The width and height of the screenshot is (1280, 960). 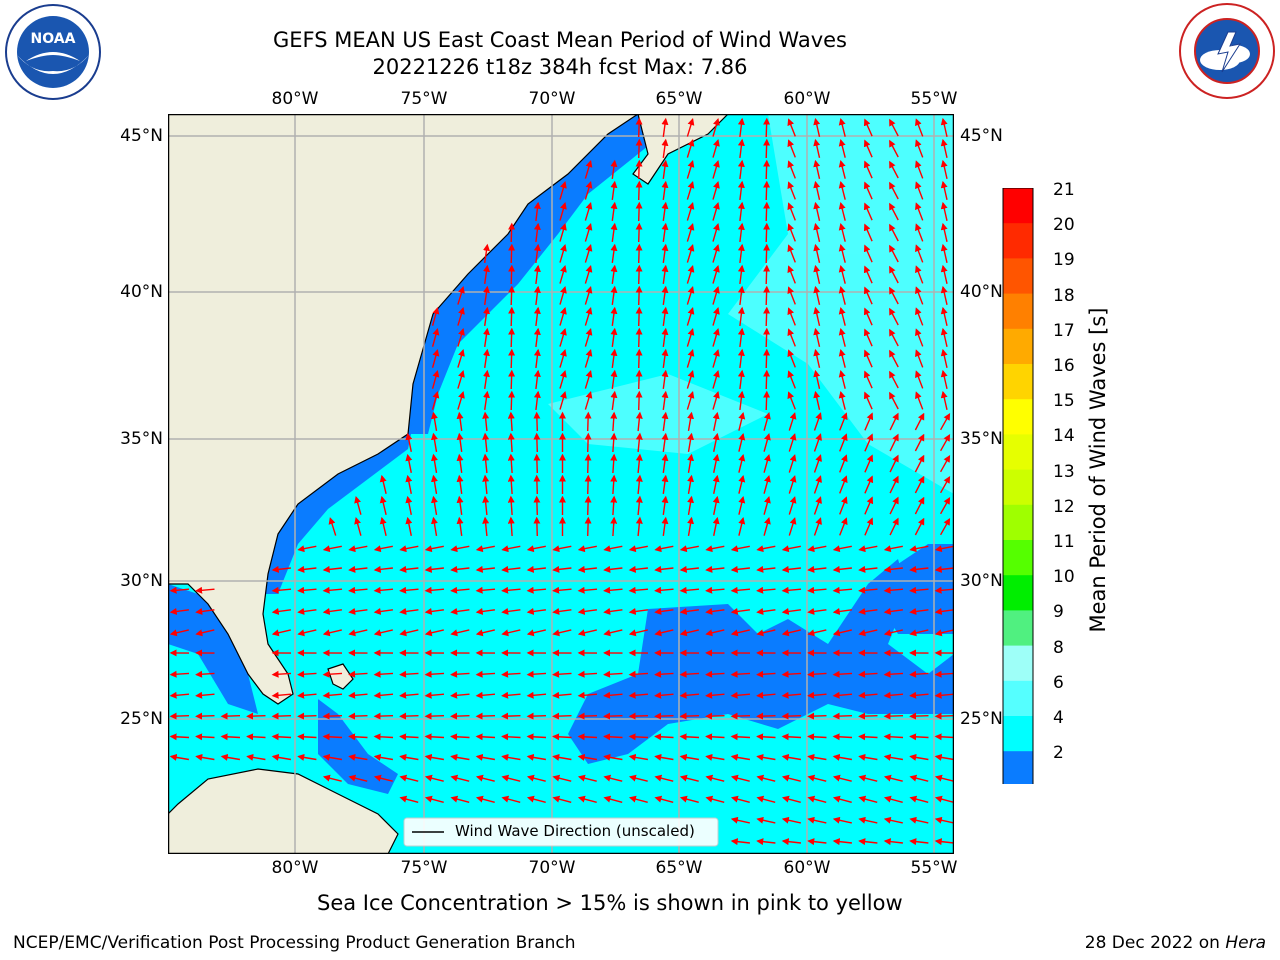 I want to click on lon-label-top-65w: 65°W, so click(x=679, y=99).